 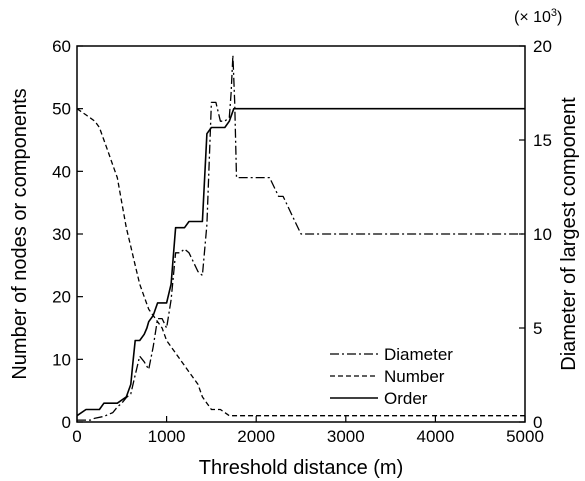 What do you see at coordinates (569, 234) in the screenshot?
I see `y-axis-right-label: Diameter of largest component` at bounding box center [569, 234].